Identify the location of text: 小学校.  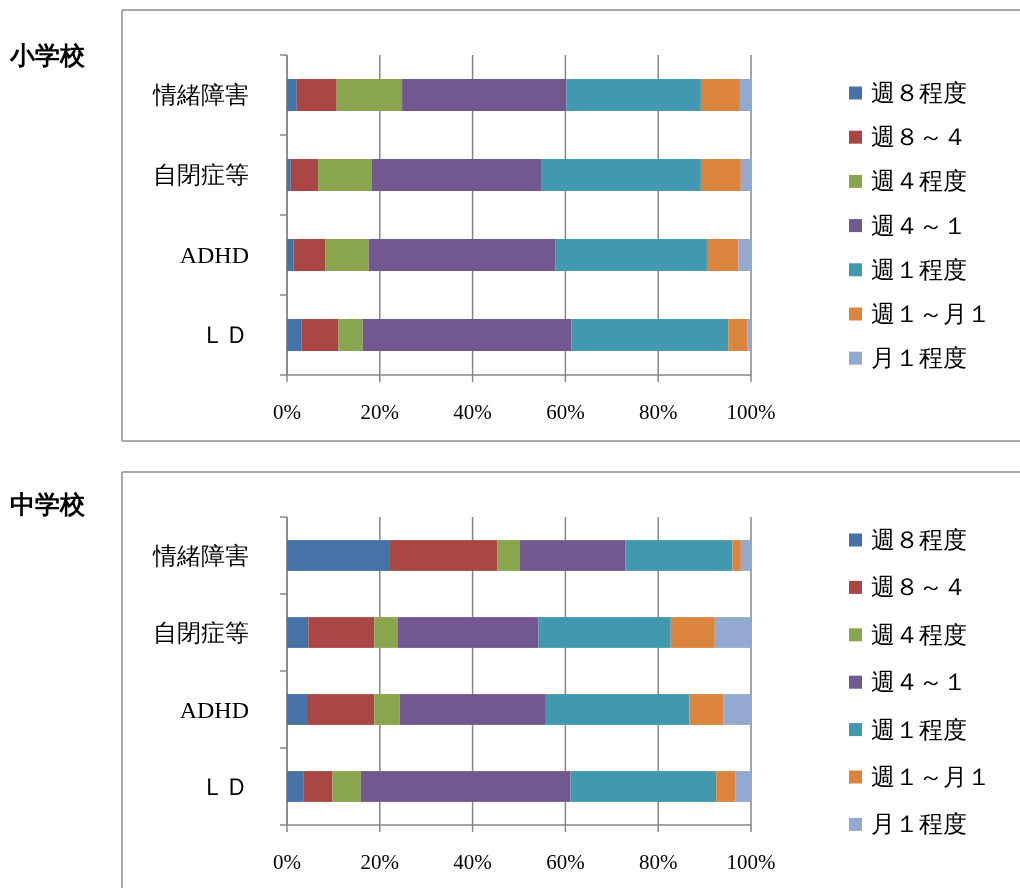
(47, 55).